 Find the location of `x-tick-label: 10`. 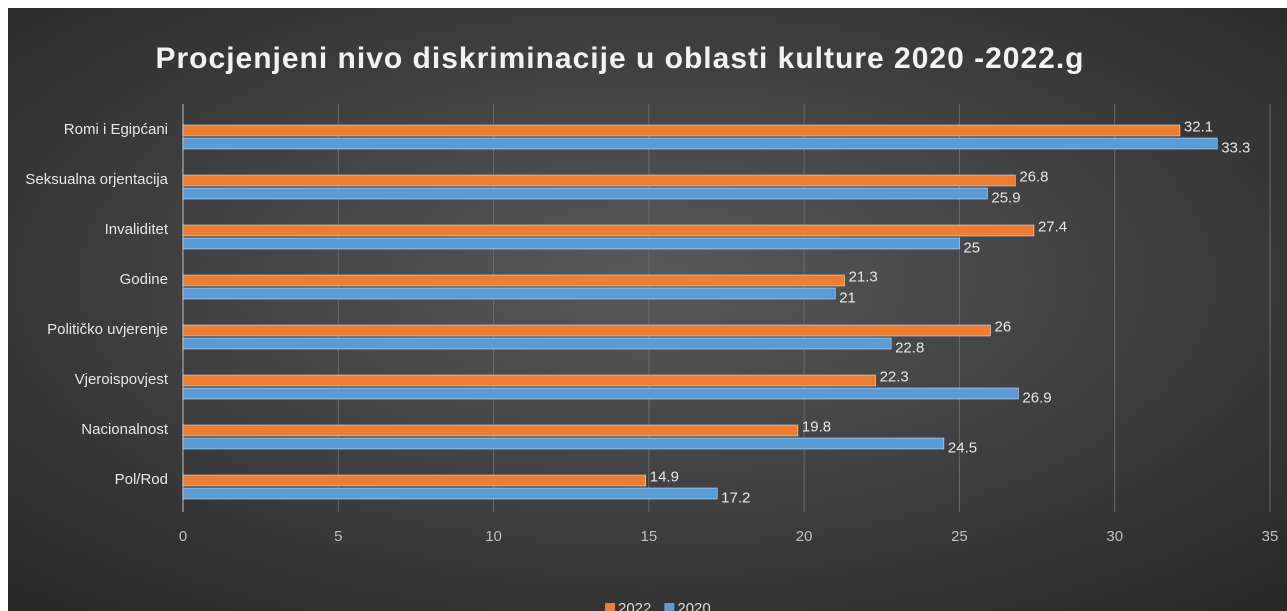

x-tick-label: 10 is located at coordinates (493, 536).